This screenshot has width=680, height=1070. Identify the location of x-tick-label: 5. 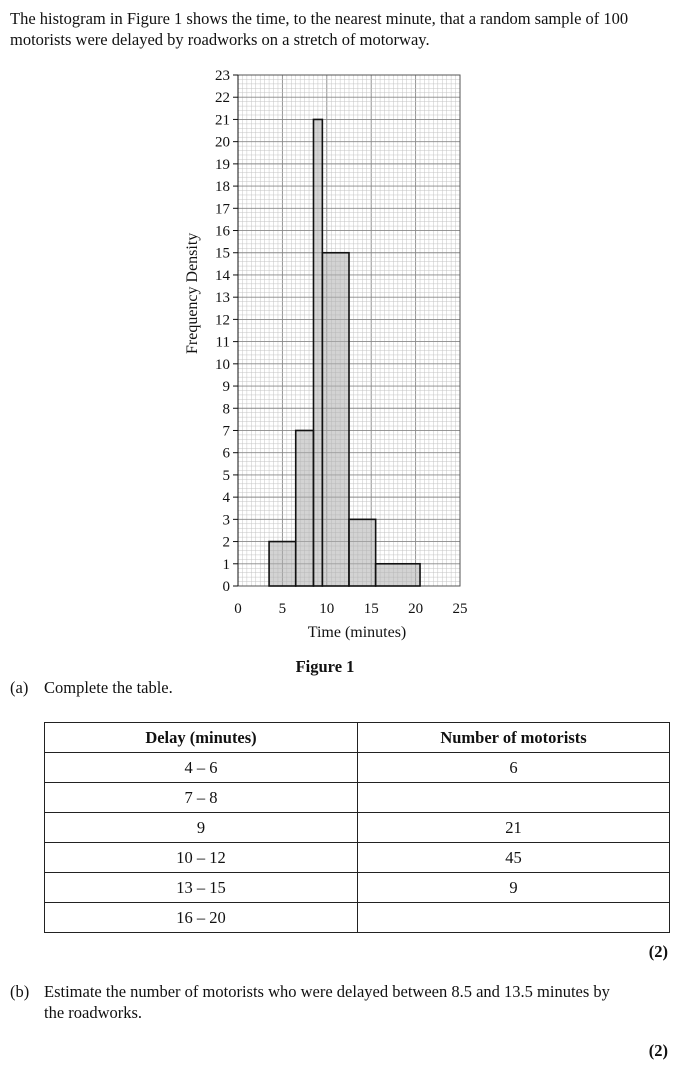
(283, 609).